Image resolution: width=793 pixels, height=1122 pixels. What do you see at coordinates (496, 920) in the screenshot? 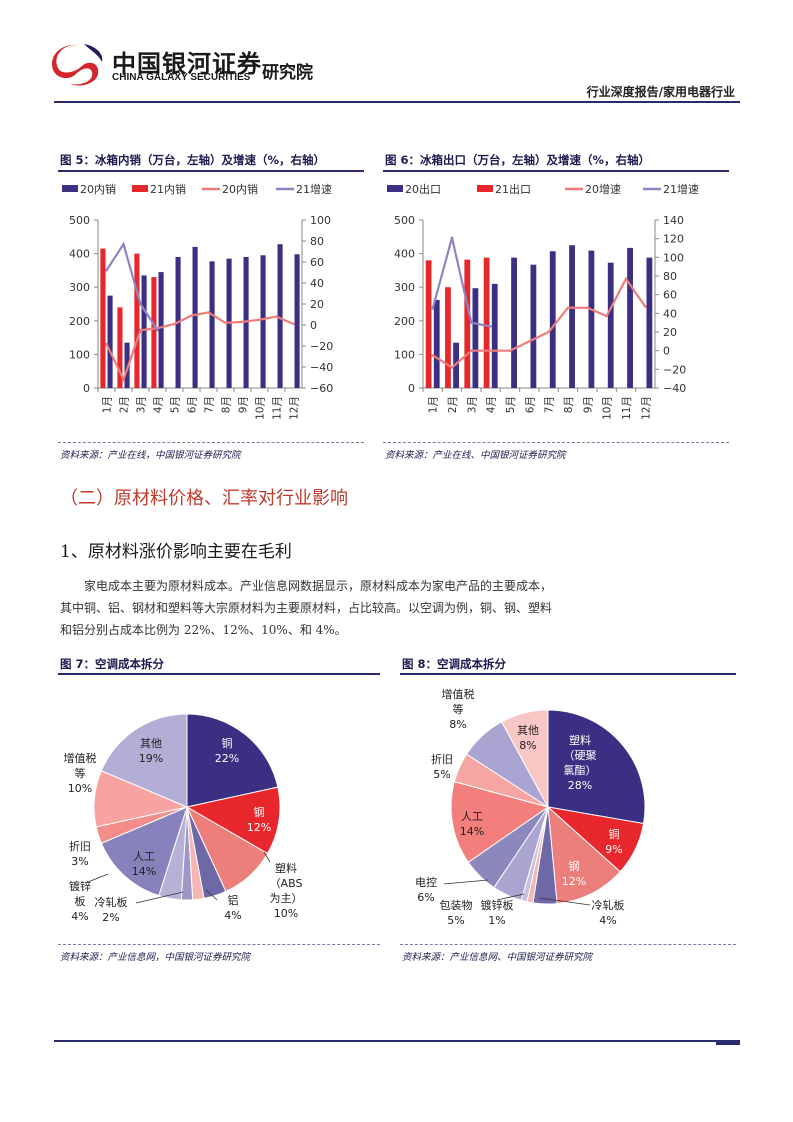
I see `pie-label: 1%` at bounding box center [496, 920].